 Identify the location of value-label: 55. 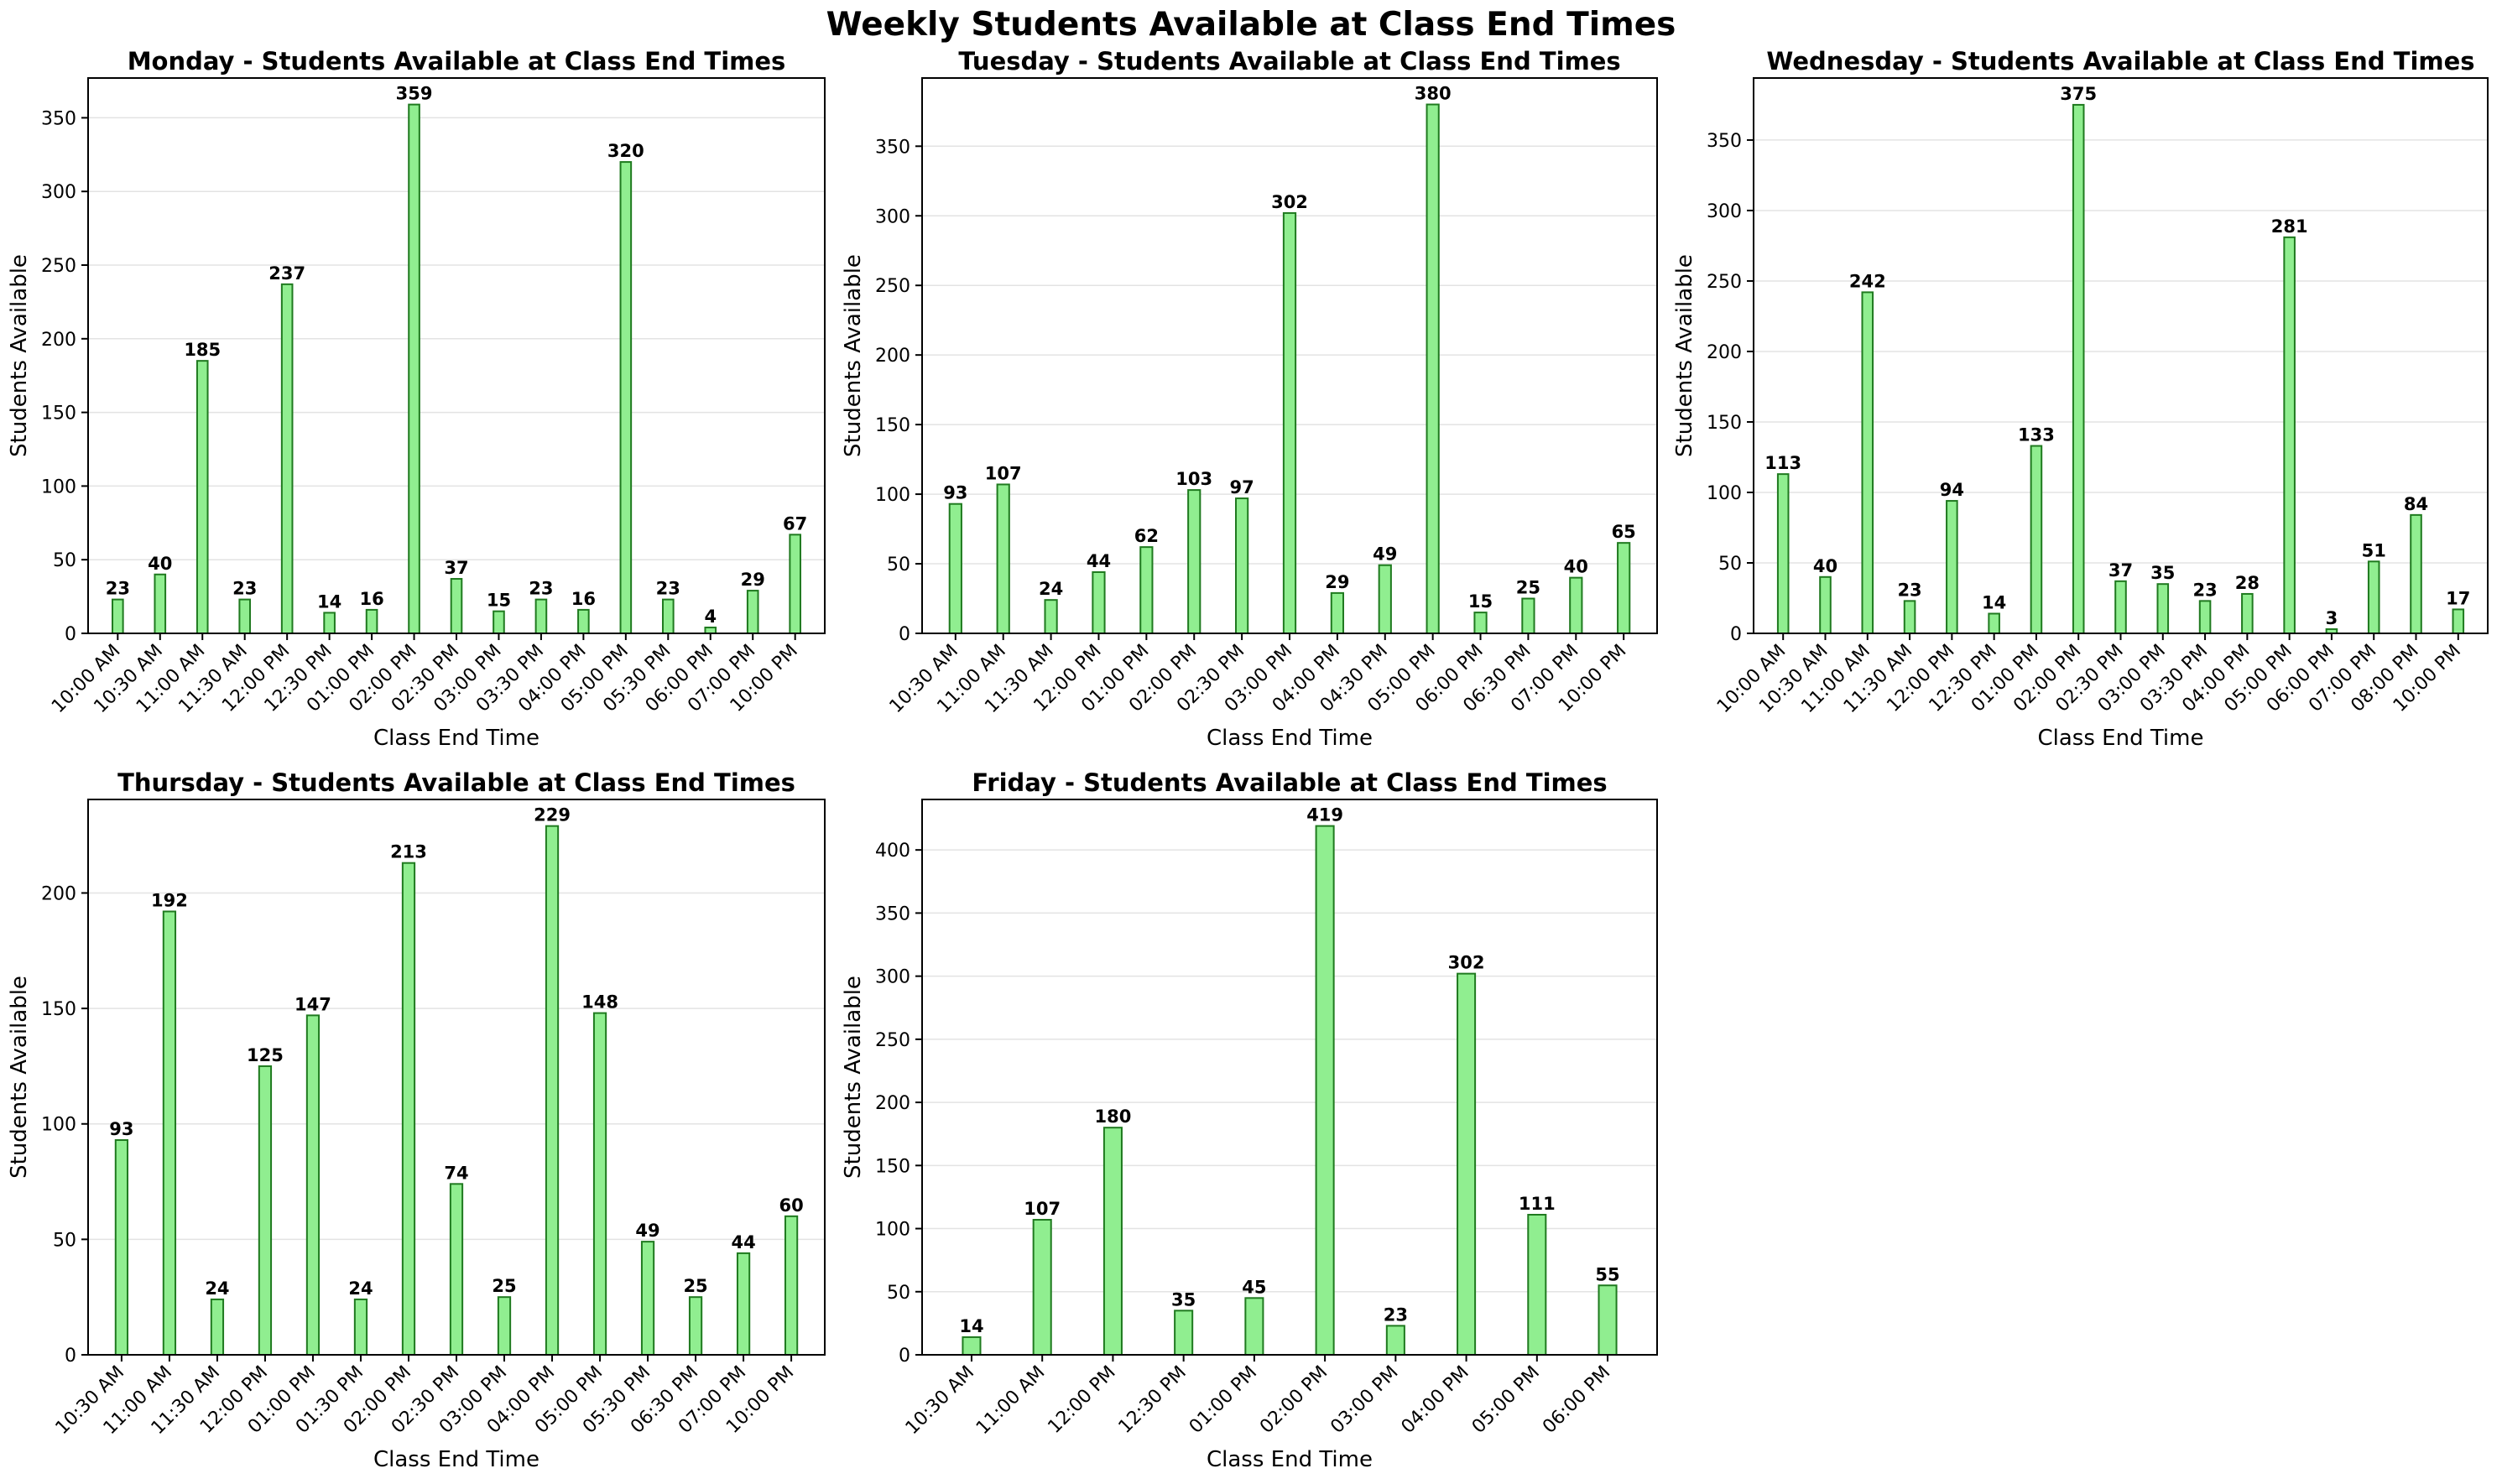
(1607, 1274).